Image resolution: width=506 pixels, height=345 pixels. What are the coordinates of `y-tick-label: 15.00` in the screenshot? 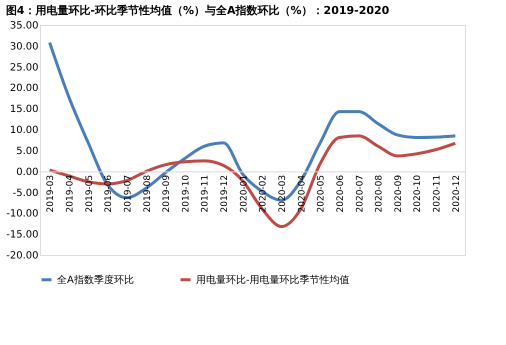 It's located at (24, 110).